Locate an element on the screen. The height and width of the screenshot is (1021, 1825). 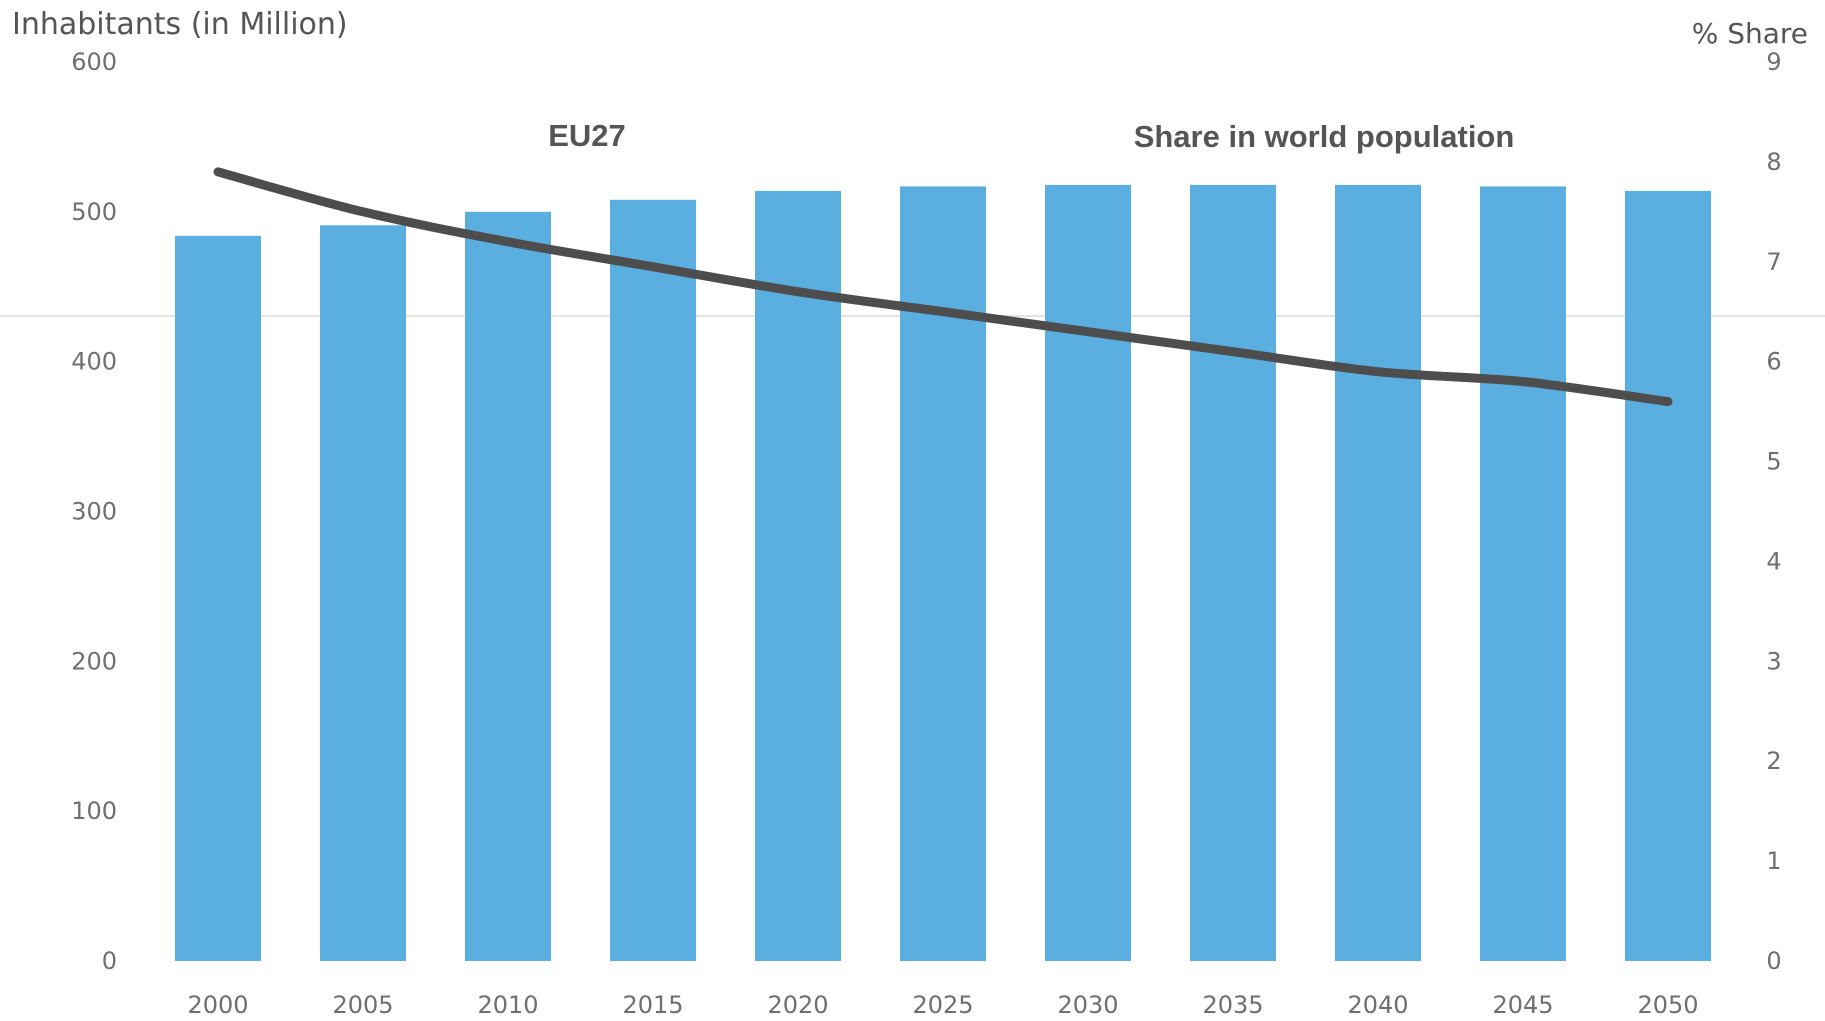
y-tick-label: 200 is located at coordinates (94, 661).